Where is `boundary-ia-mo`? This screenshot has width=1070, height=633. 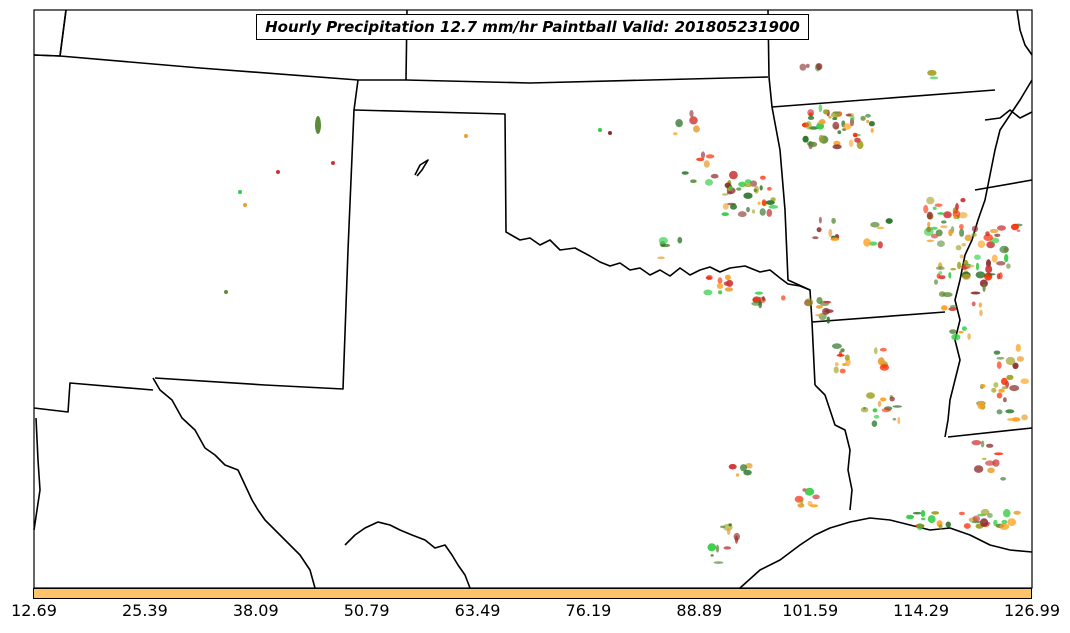
boundary-ia-mo is located at coordinates (1024, 32).